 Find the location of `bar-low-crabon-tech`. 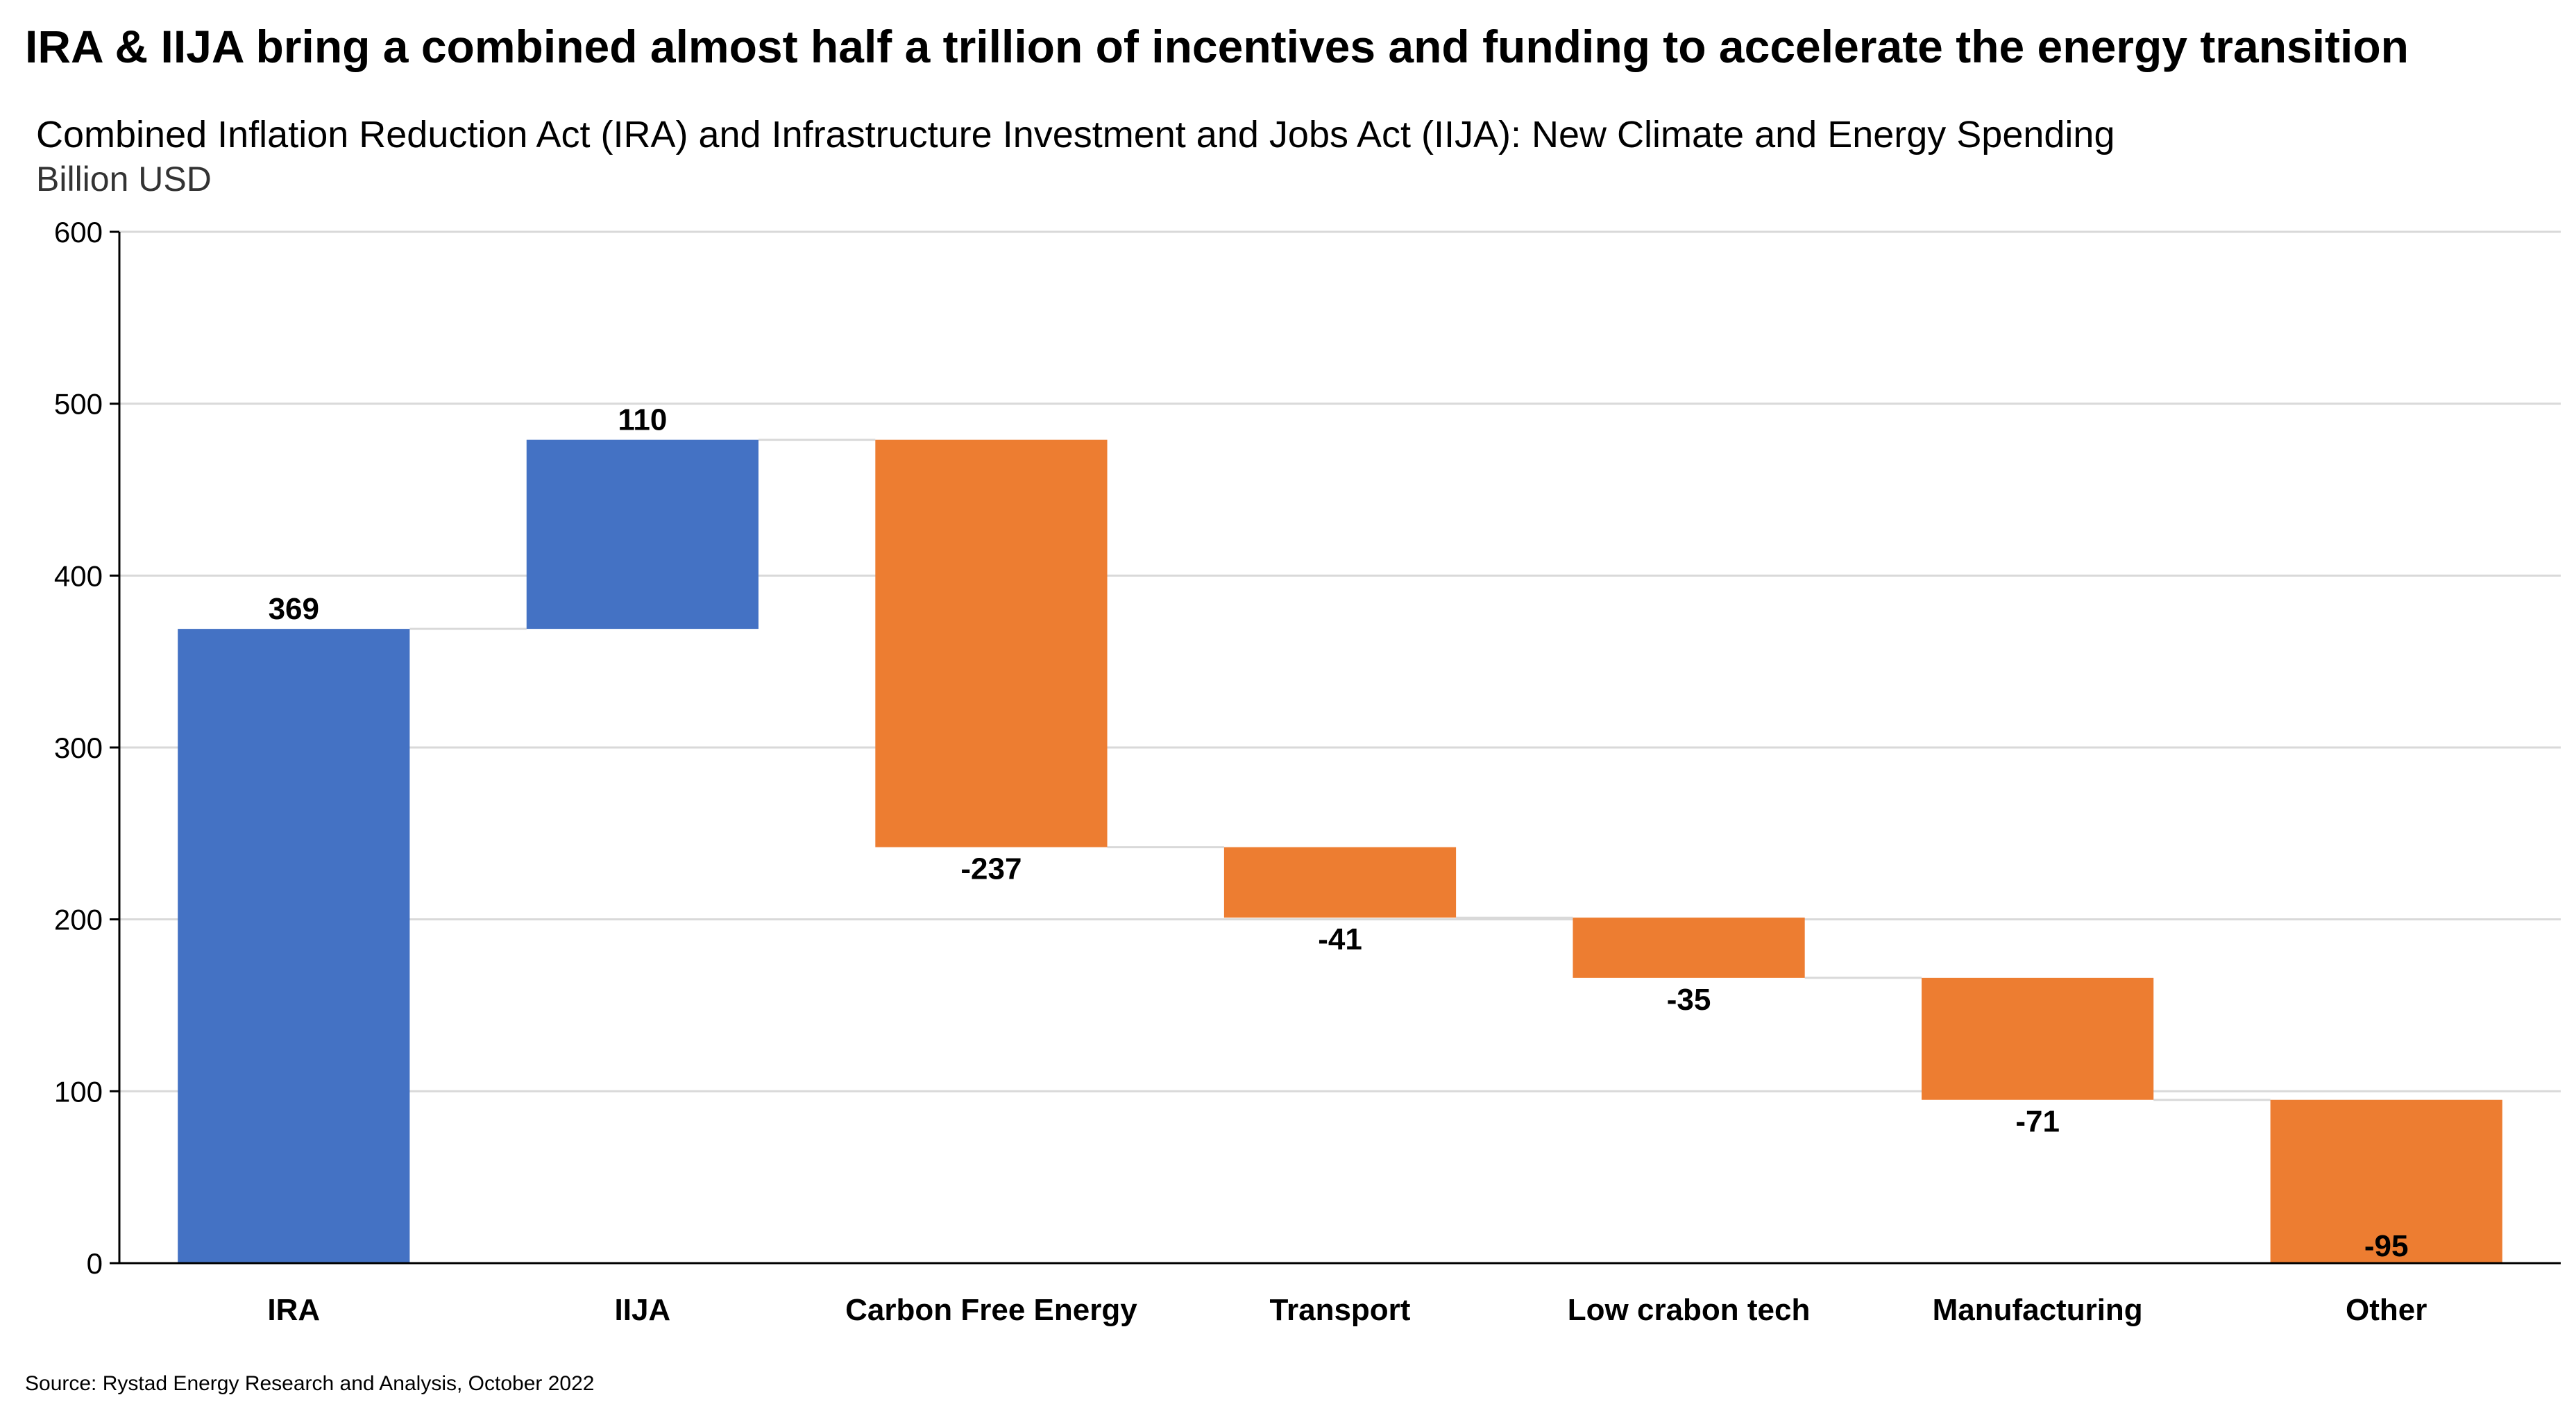

bar-low-crabon-tech is located at coordinates (1689, 948).